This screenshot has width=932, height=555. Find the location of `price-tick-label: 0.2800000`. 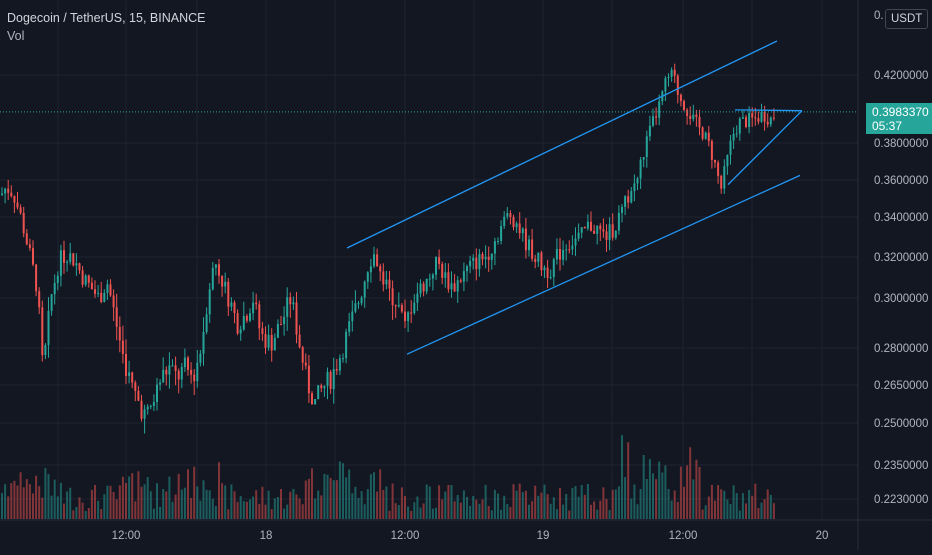

price-tick-label: 0.2800000 is located at coordinates (901, 349).